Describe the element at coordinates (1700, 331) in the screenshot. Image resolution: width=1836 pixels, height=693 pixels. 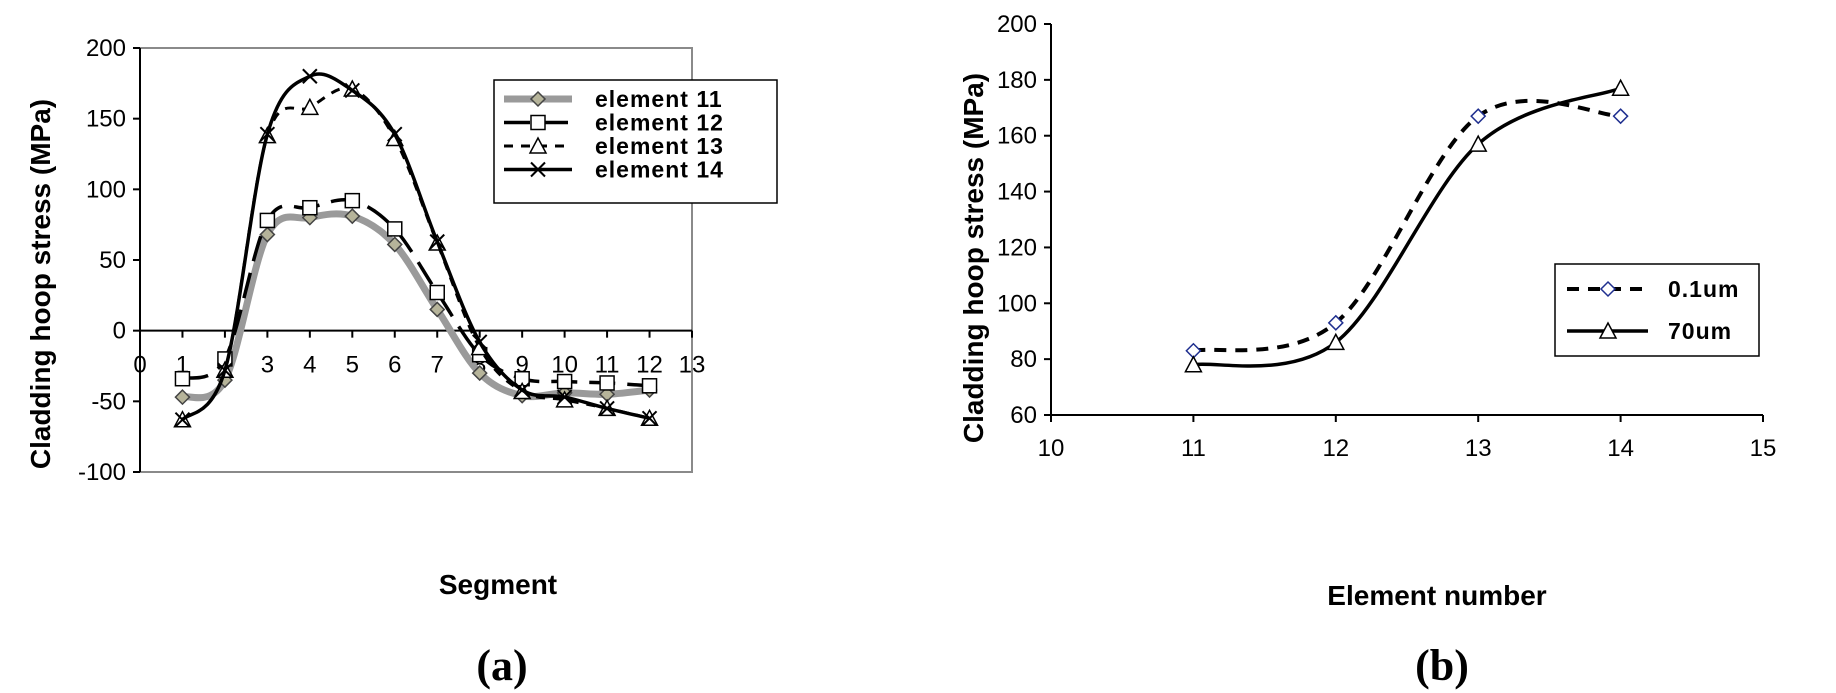
I see `legend-70um-label: 70um` at that location.